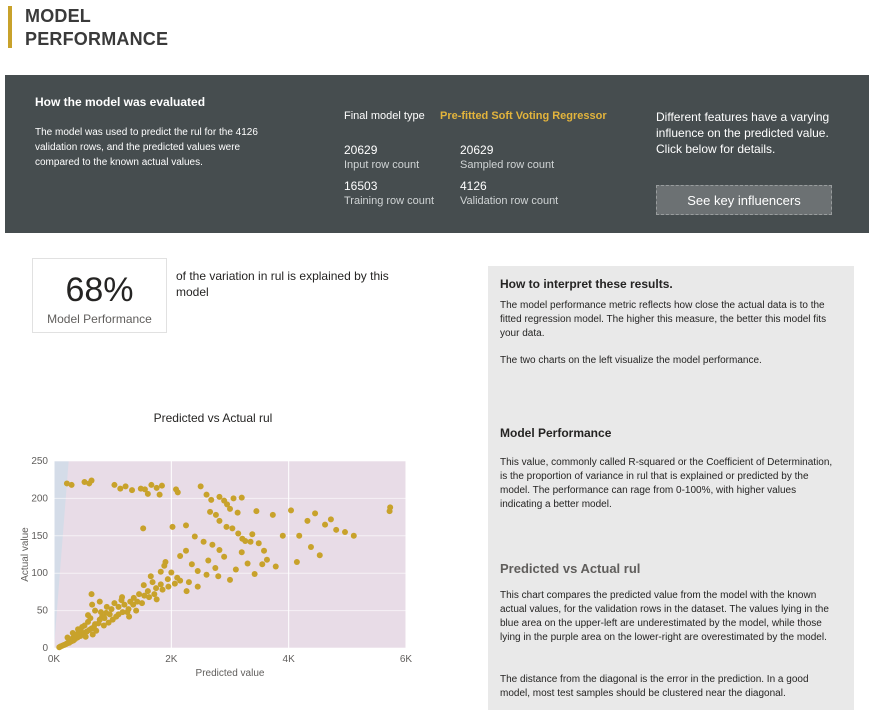 The height and width of the screenshot is (710, 873). Describe the element at coordinates (97, 39) in the screenshot. I see `page-title-line2: PERFORMANCE` at that location.